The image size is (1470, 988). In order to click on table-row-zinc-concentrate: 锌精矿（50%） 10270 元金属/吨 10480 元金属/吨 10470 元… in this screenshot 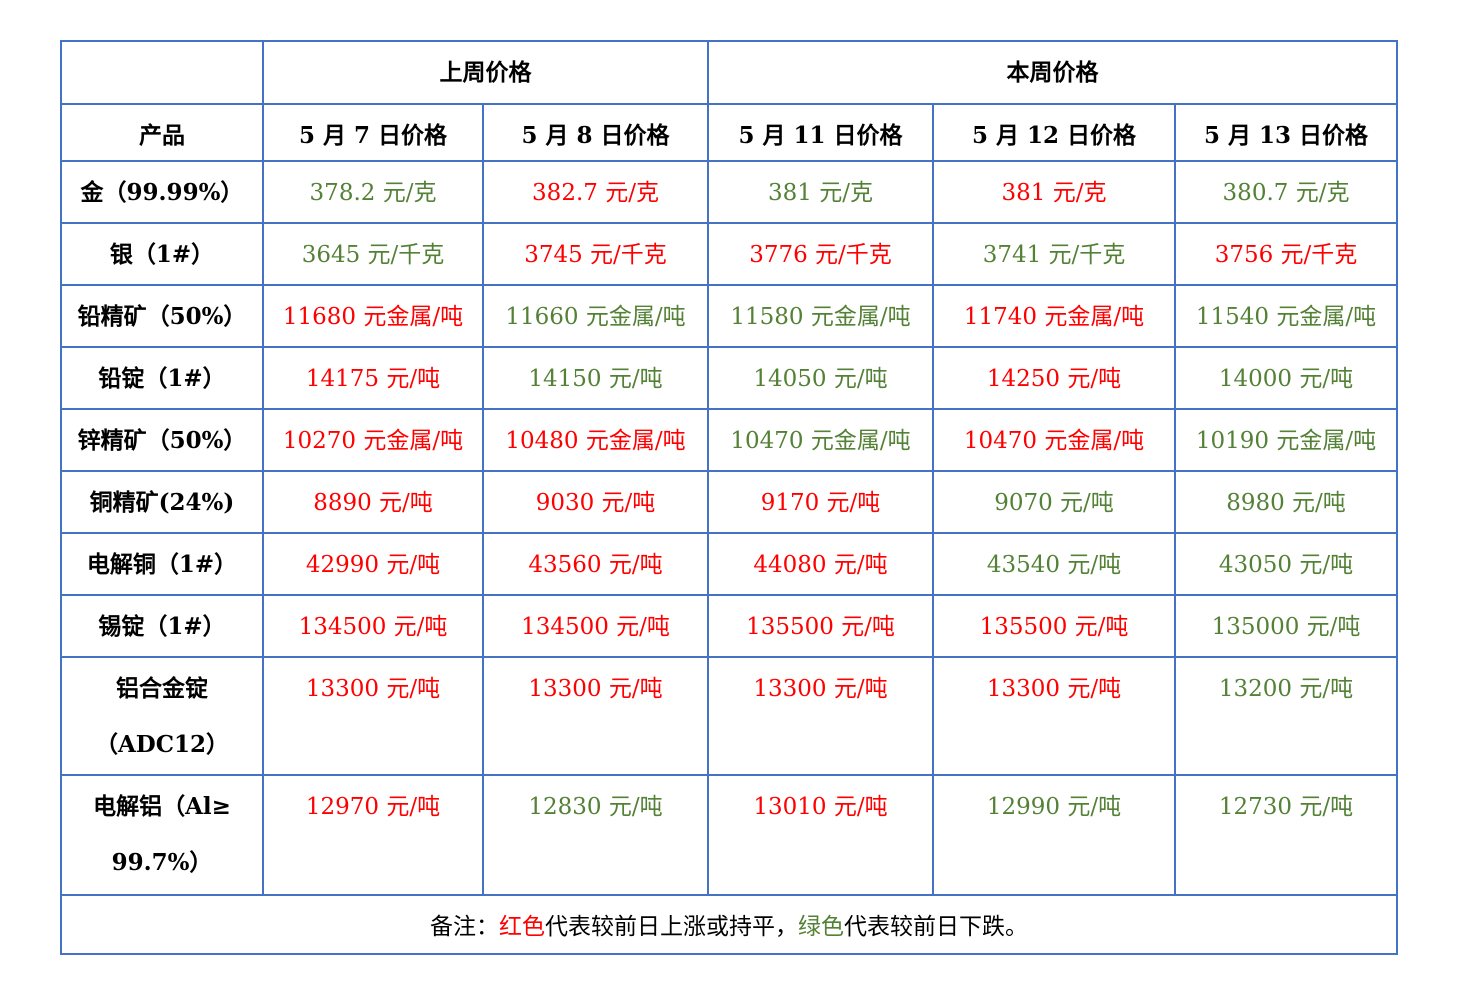, I will do `click(729, 440)`.